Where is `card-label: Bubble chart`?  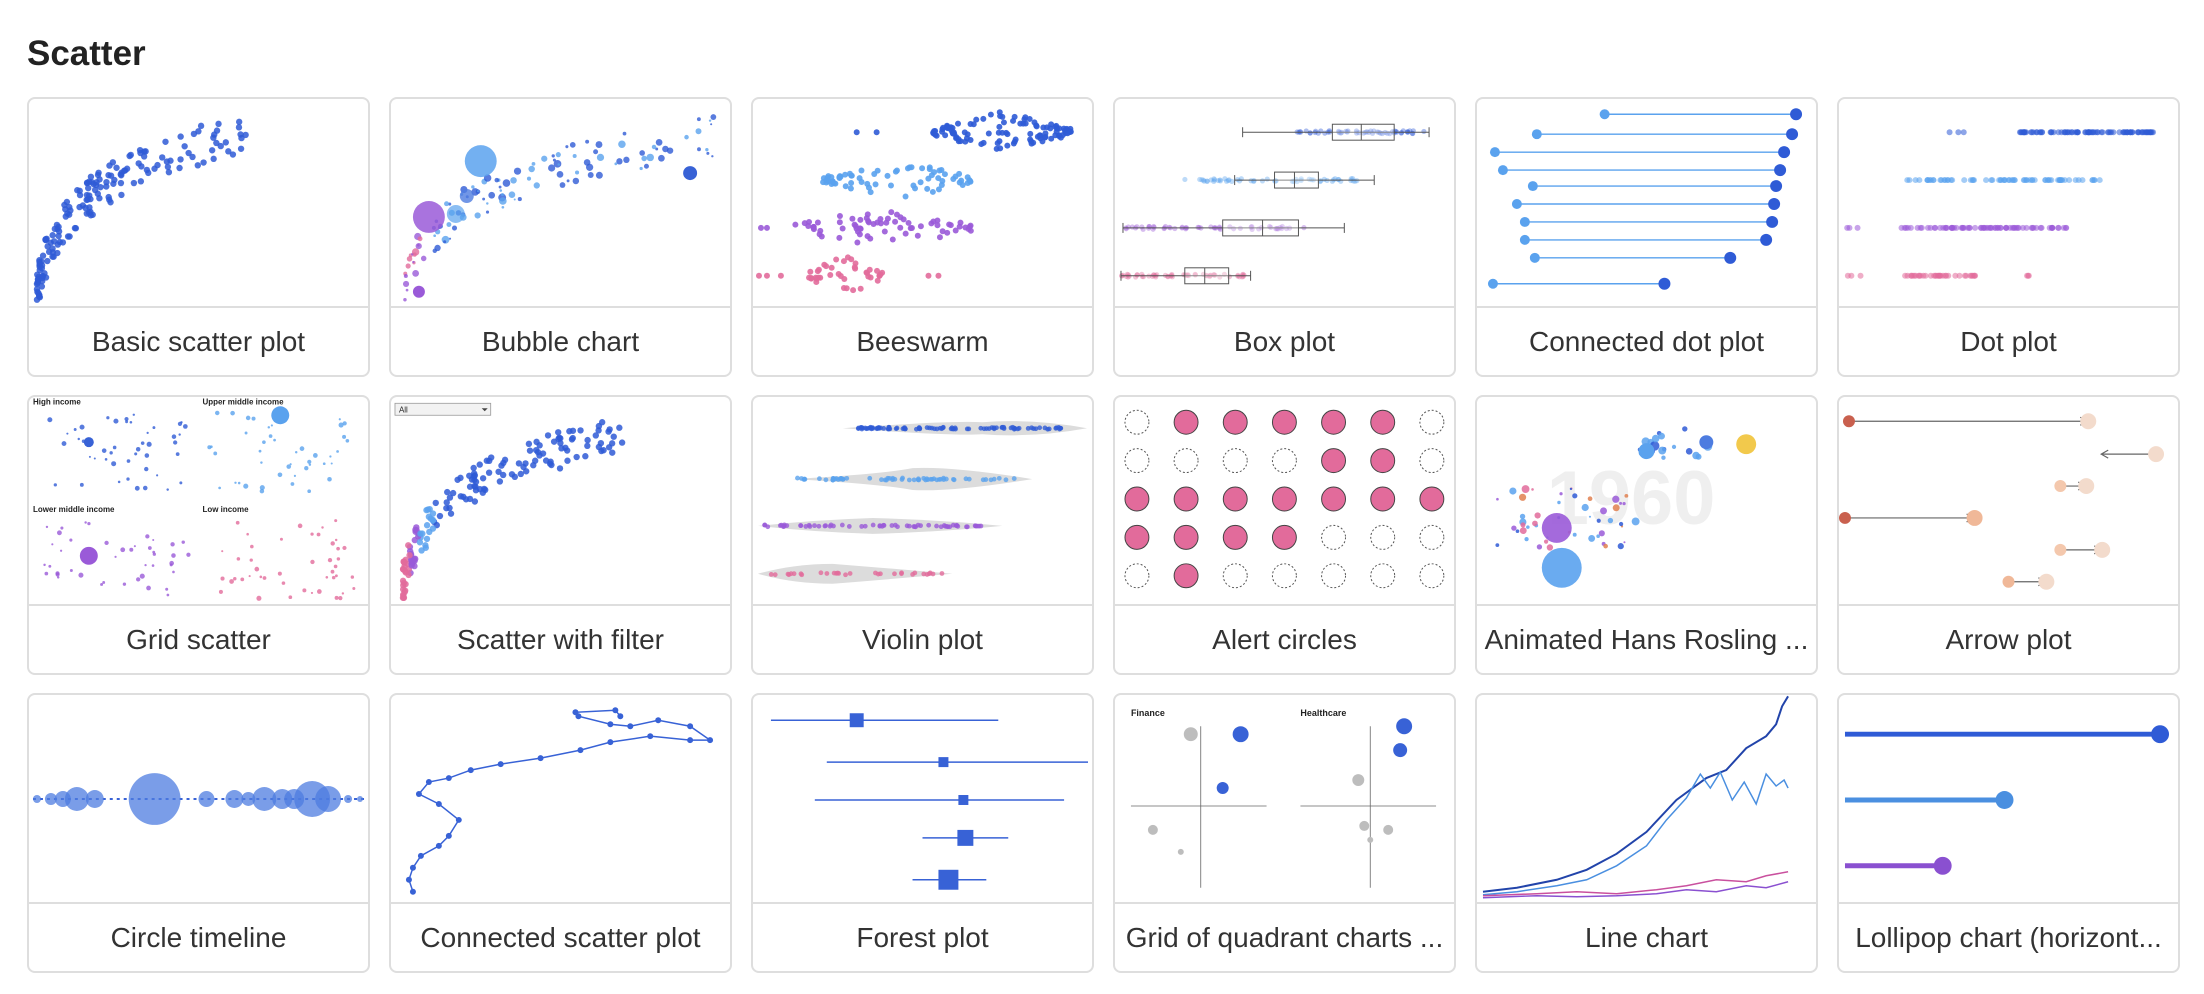
card-label: Bubble chart is located at coordinates (560, 341).